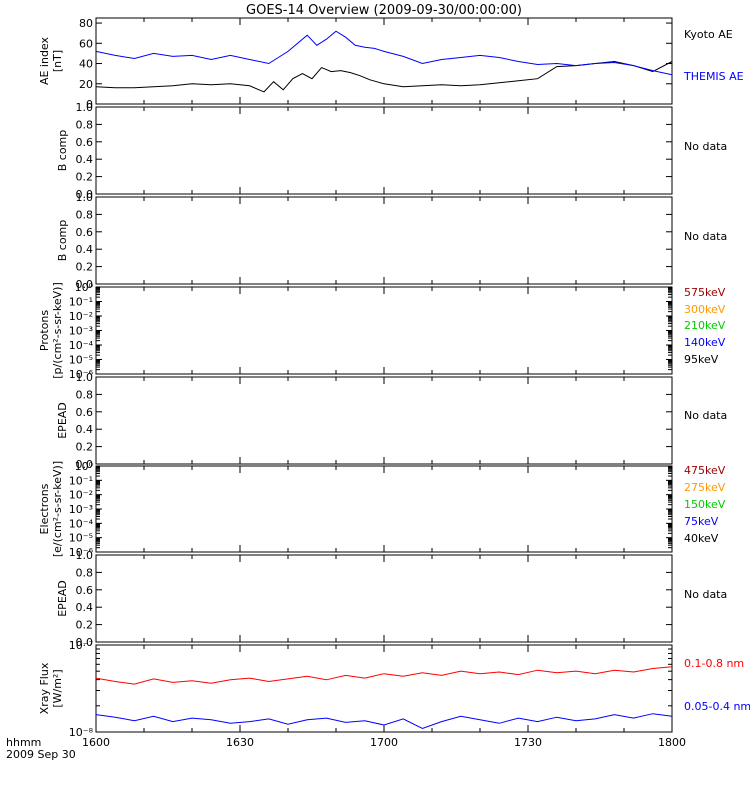 This screenshot has height=800, width=750. I want to click on panel-bcomp1: 0.0 0.2 0.4 0.6 0.8 1.0 B comp No data, so click(391, 151).